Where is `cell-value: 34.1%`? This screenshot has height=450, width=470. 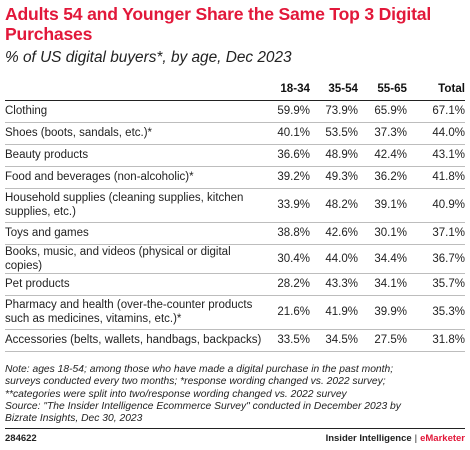 cell-value: 34.1% is located at coordinates (382, 284).